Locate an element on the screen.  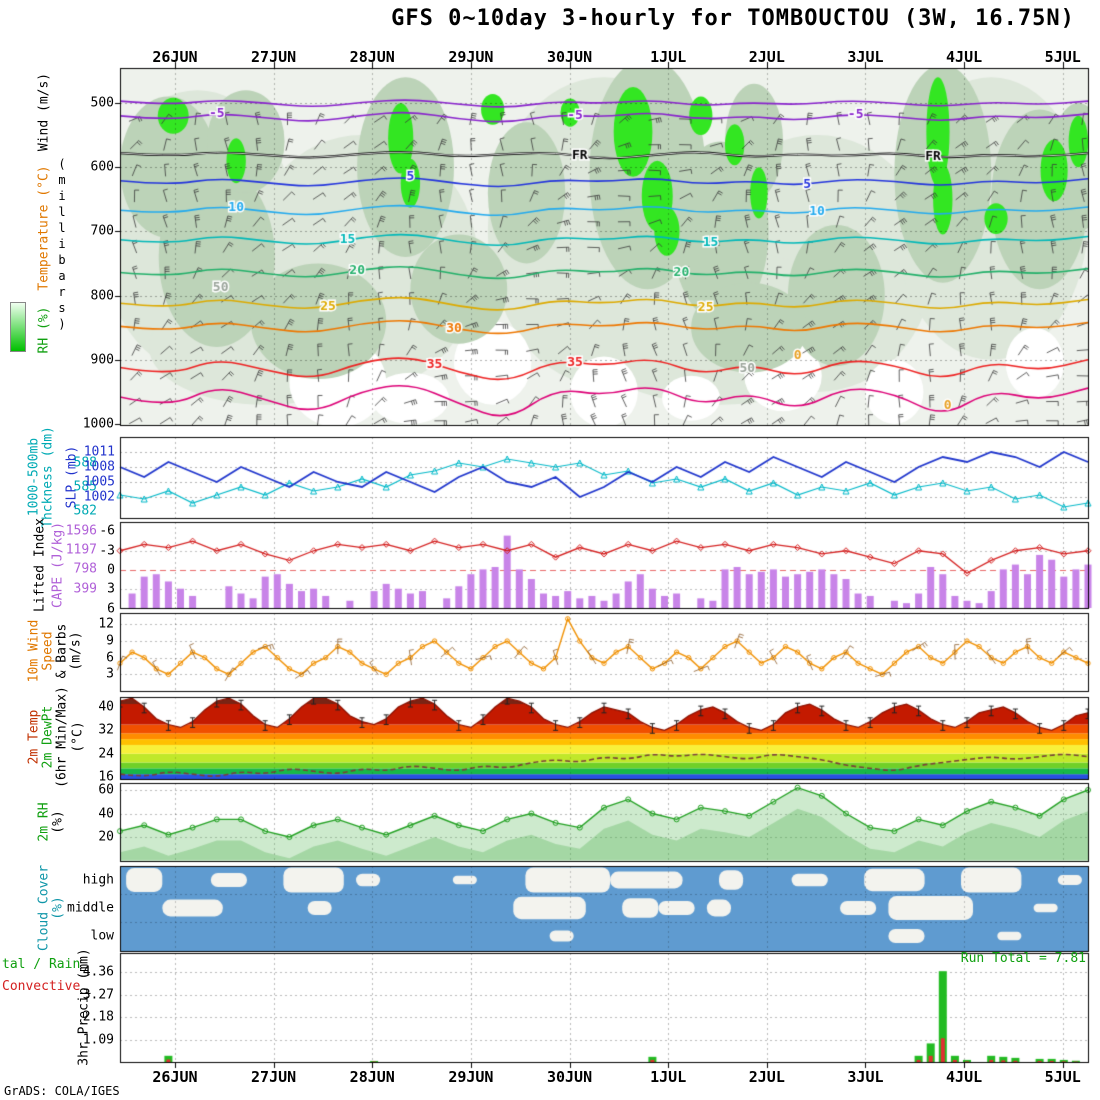
top-day-label: 26JUN is located at coordinates (175, 57).